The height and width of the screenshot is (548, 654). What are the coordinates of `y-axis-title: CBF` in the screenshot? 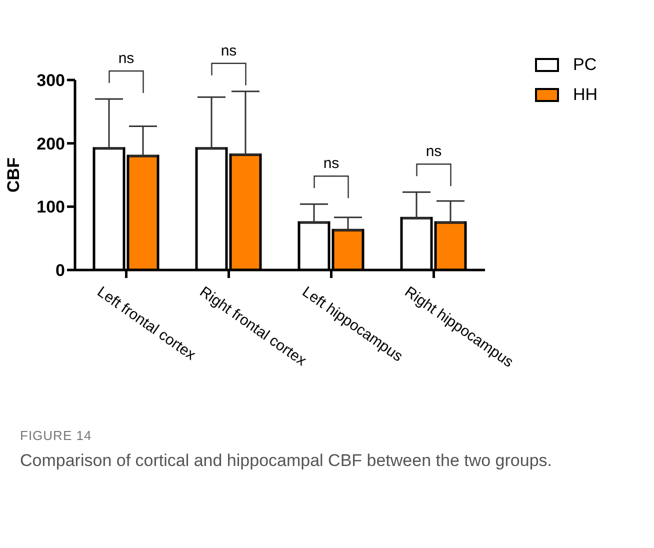 It's located at (14, 175).